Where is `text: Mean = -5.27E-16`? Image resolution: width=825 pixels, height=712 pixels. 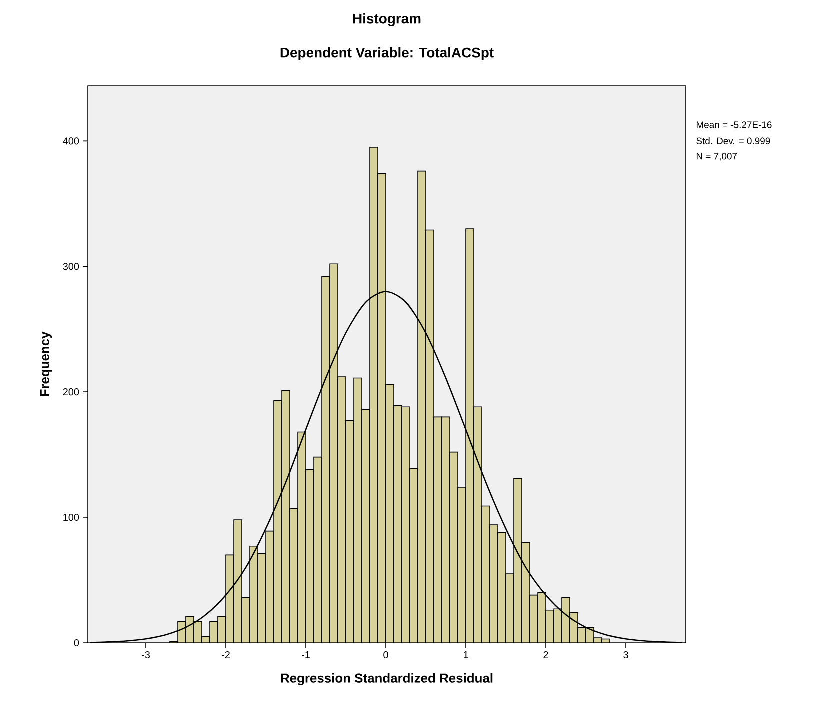 text: Mean = -5.27E-16 is located at coordinates (734, 125).